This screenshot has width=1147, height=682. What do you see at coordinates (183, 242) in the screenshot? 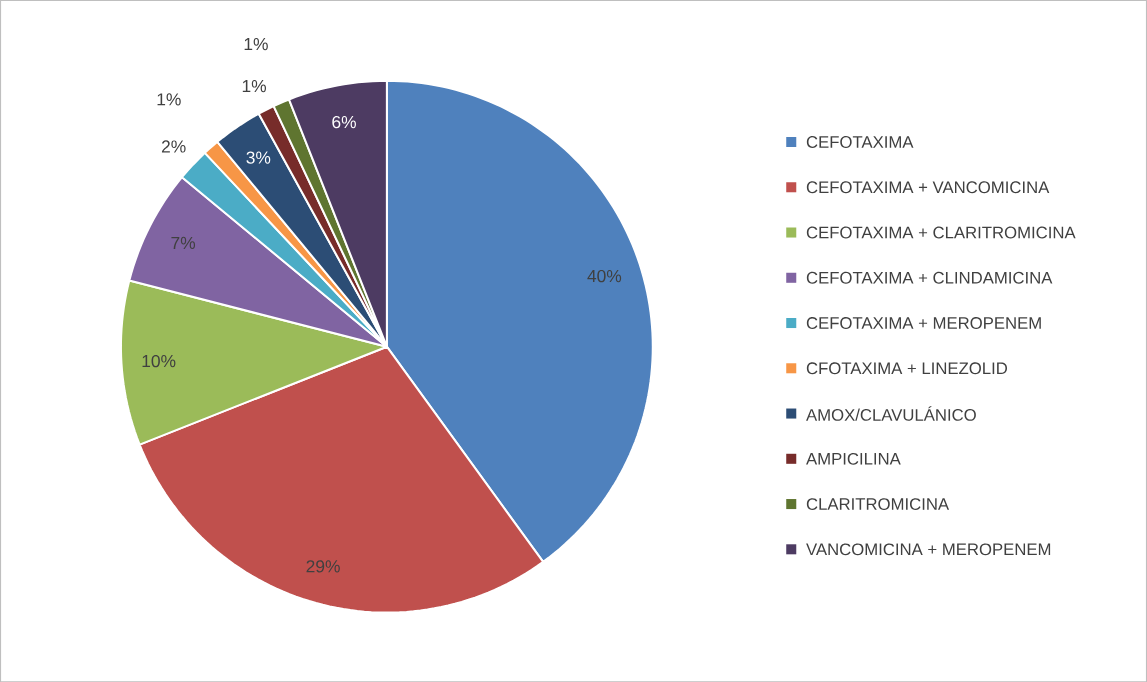
I see `data-label: 7%` at bounding box center [183, 242].